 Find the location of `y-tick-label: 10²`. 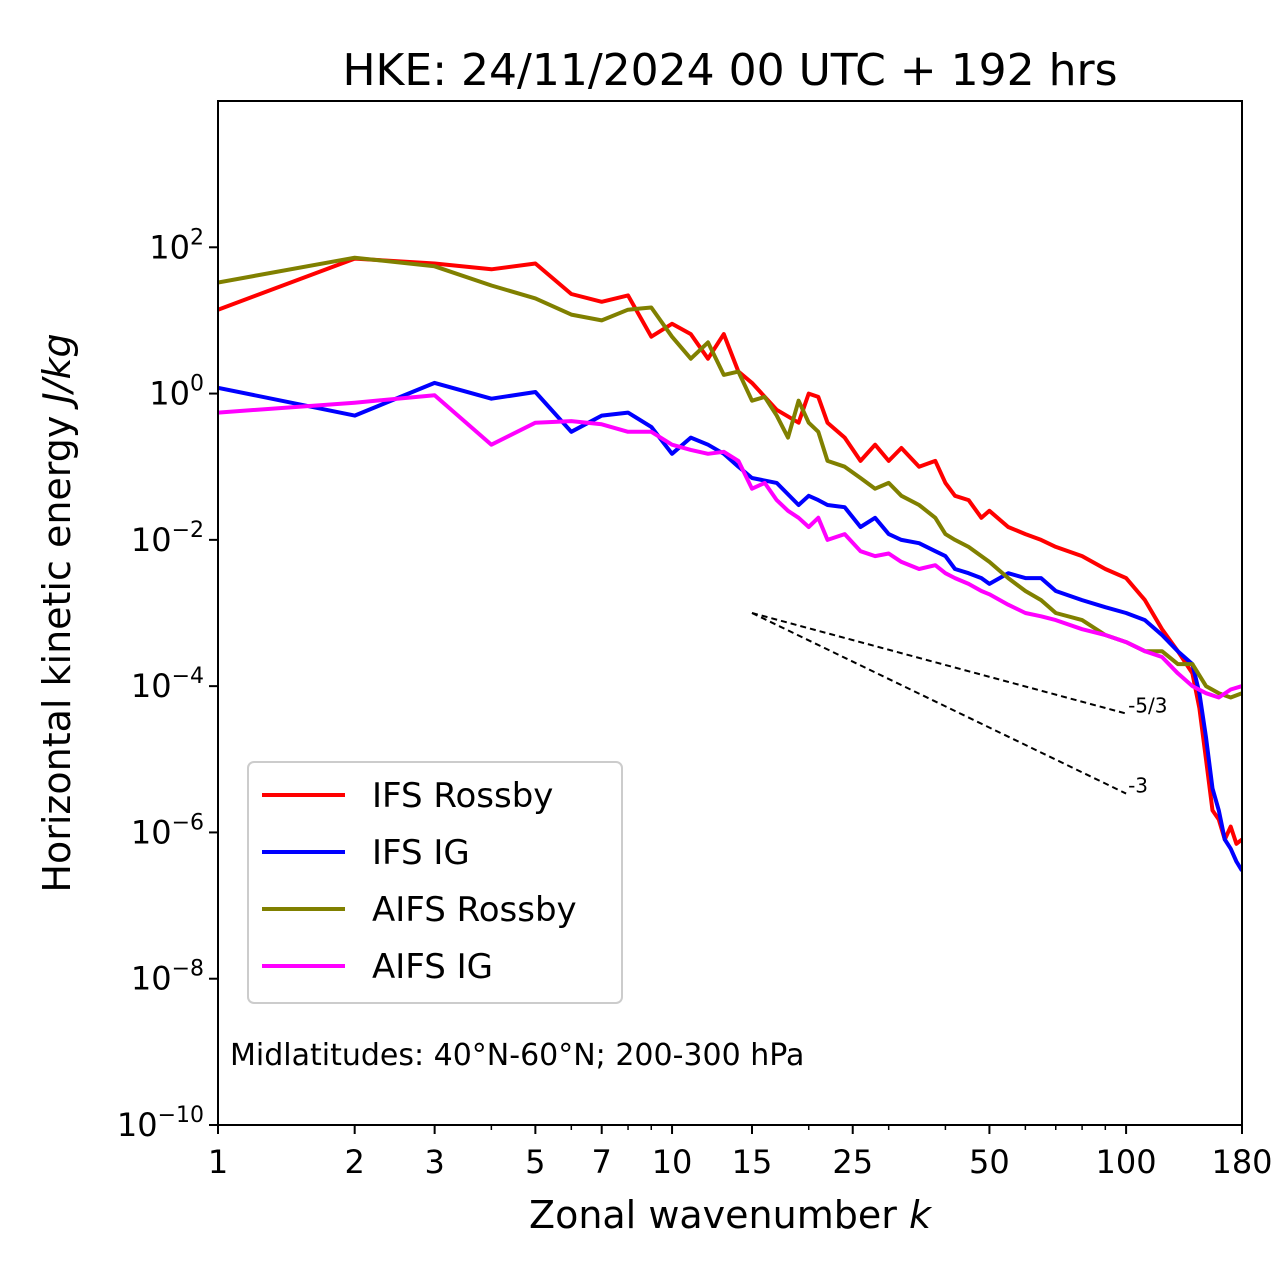

y-tick-label: 10² is located at coordinates (176, 245).